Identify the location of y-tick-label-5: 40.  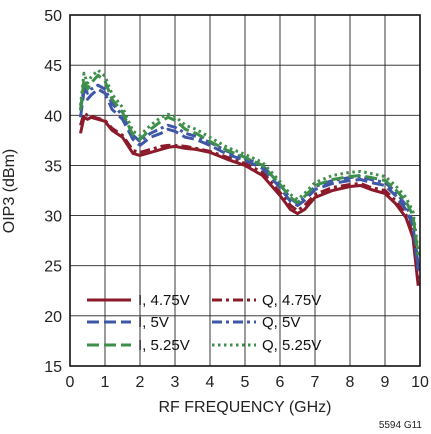
(53, 116).